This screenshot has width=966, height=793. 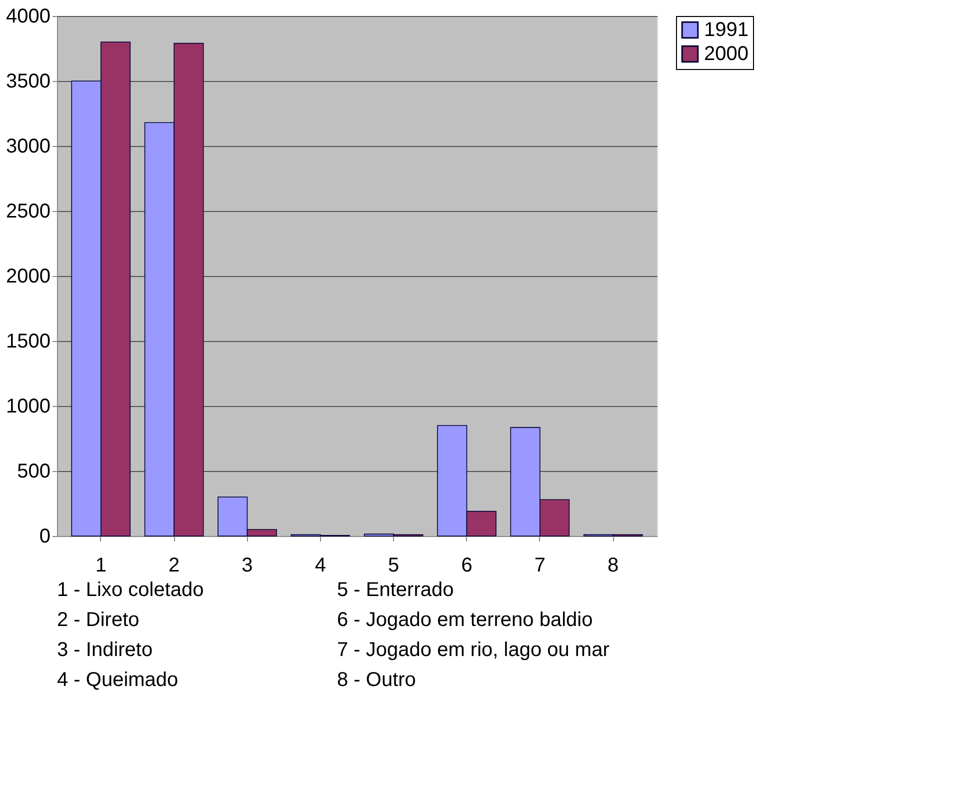 What do you see at coordinates (465, 620) in the screenshot?
I see `text: 6 - Jogado em terreno baldio` at bounding box center [465, 620].